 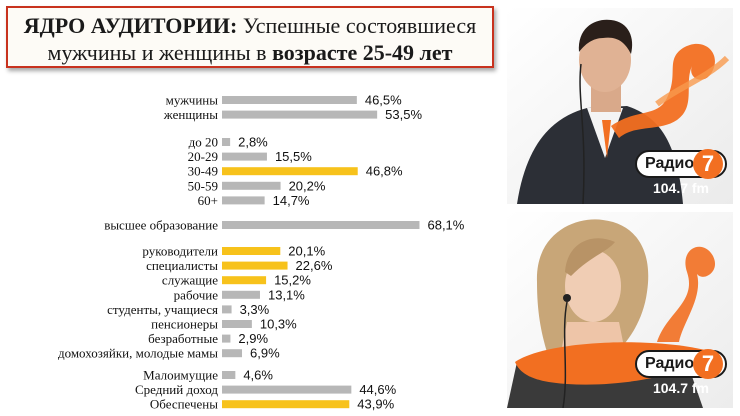 What do you see at coordinates (258, 375) in the screenshot?
I see `bar-value-label: 4,6%` at bounding box center [258, 375].